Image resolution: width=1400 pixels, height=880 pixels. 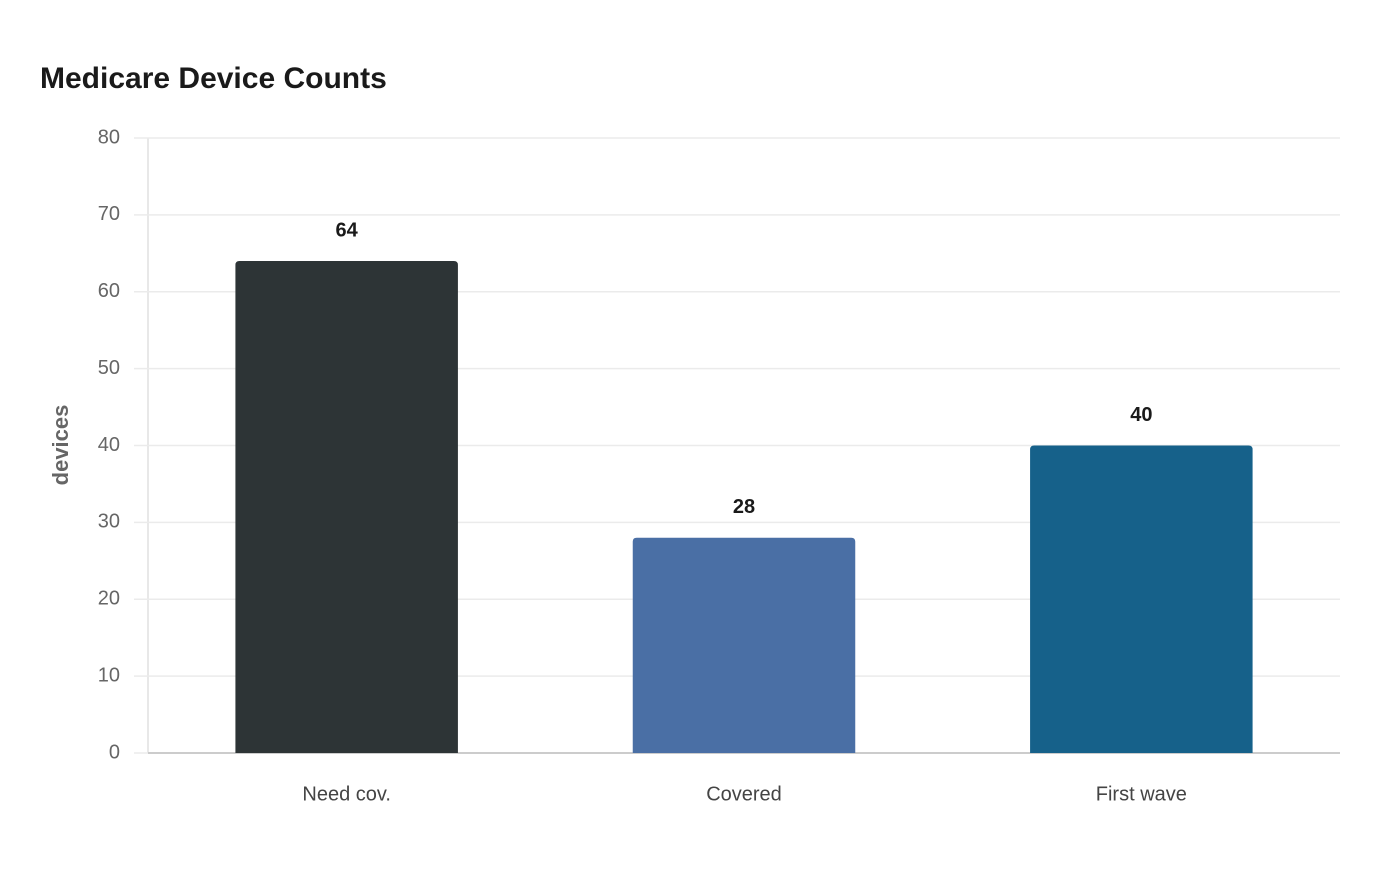 What do you see at coordinates (744, 794) in the screenshot?
I see `x-tick-label: Covered` at bounding box center [744, 794].